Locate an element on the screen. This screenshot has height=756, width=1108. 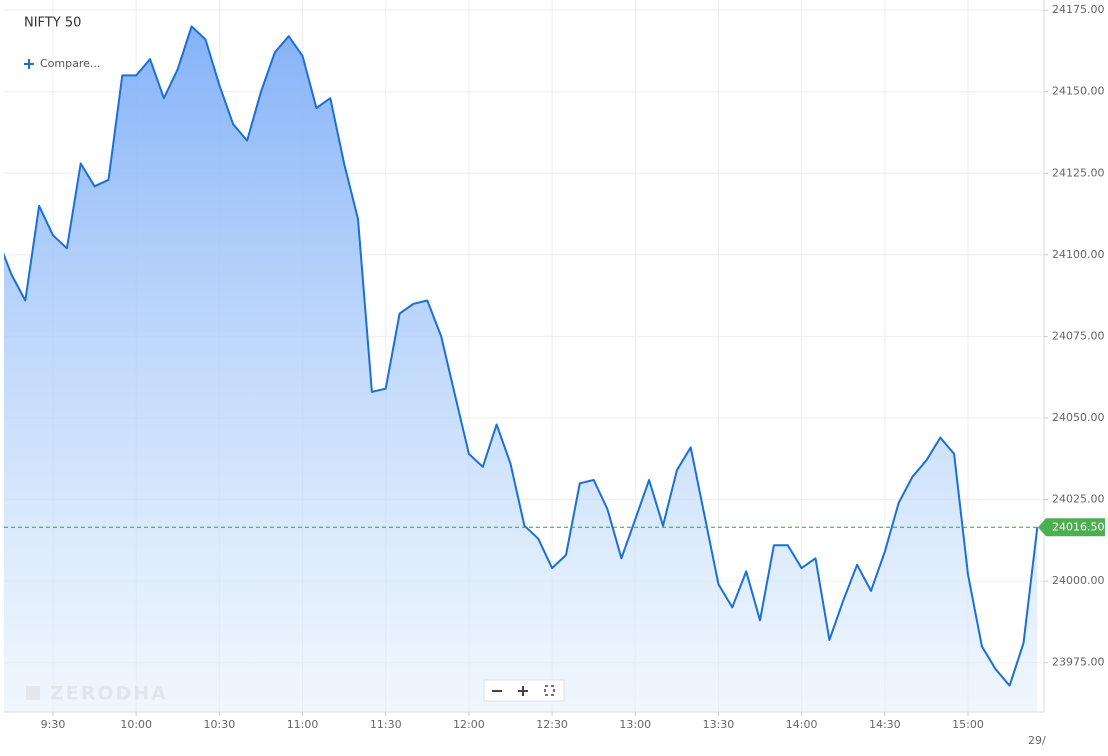
x-tick-label: 14:00 is located at coordinates (802, 724).